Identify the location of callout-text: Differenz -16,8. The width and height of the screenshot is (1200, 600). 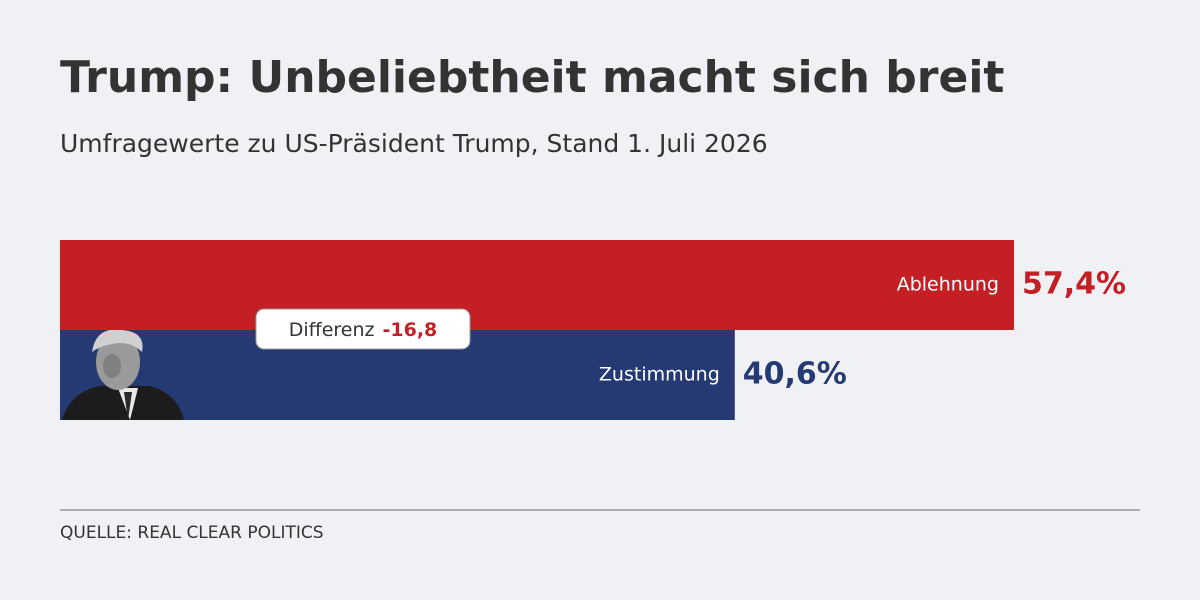
(363, 330).